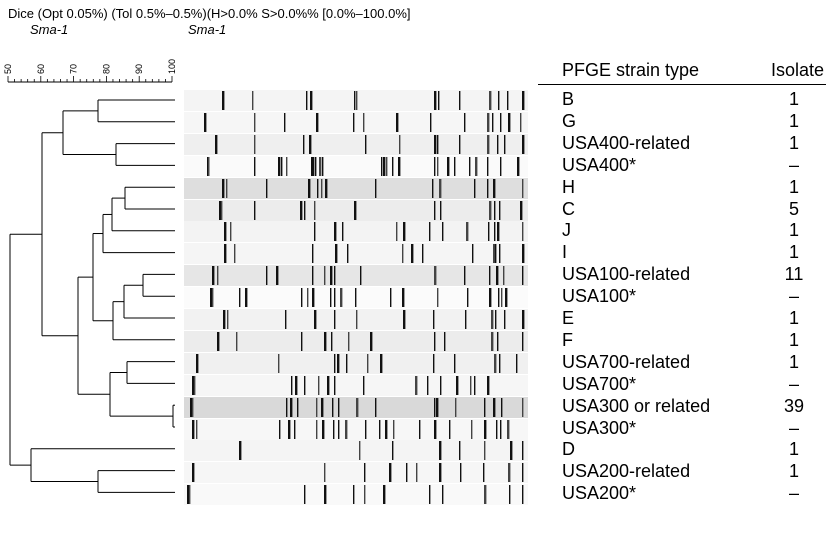 Image resolution: width=827 pixels, height=535 pixels. I want to click on table-row: USA300* –, so click(682, 428).